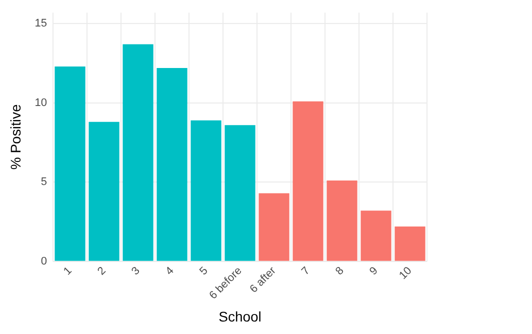 The height and width of the screenshot is (334, 532). Describe the element at coordinates (44, 261) in the screenshot. I see `y-tick-label: 0` at that location.